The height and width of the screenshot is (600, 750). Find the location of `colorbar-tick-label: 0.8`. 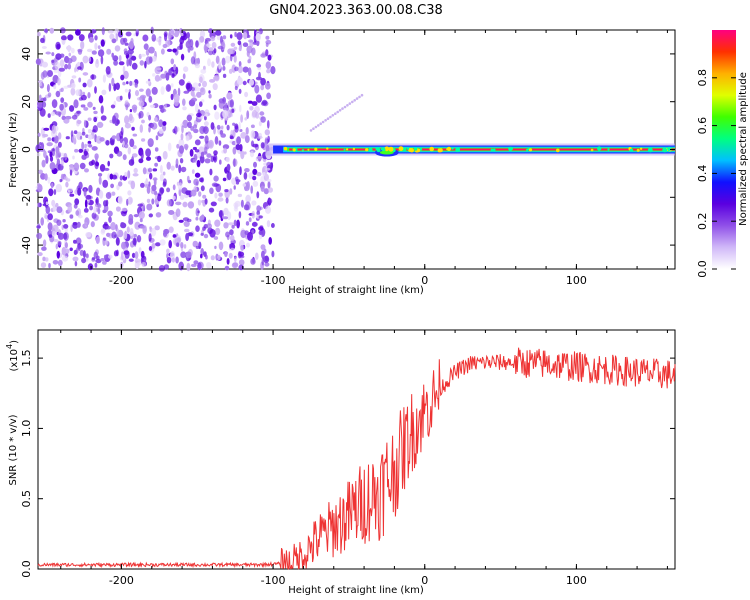

colorbar-tick-label: 0.8 is located at coordinates (702, 78).